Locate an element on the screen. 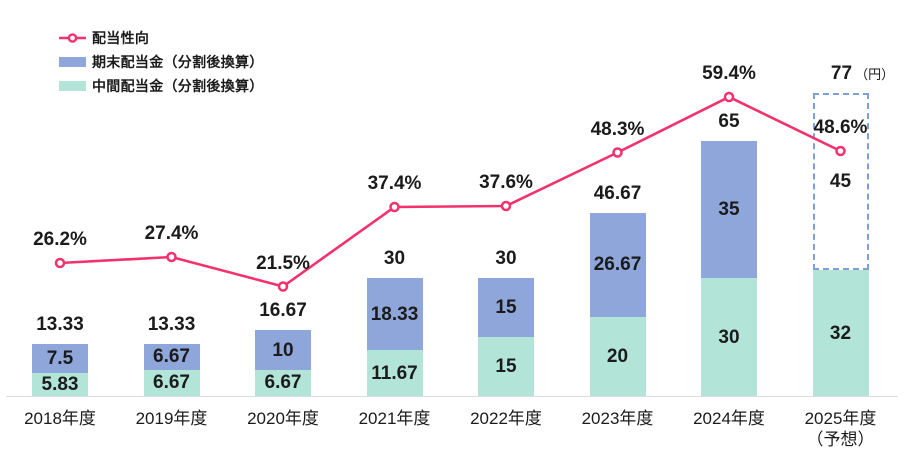 This screenshot has height=452, width=904. legend-label-interim-dividend: 中間配当金（分割後換算） is located at coordinates (178, 86).